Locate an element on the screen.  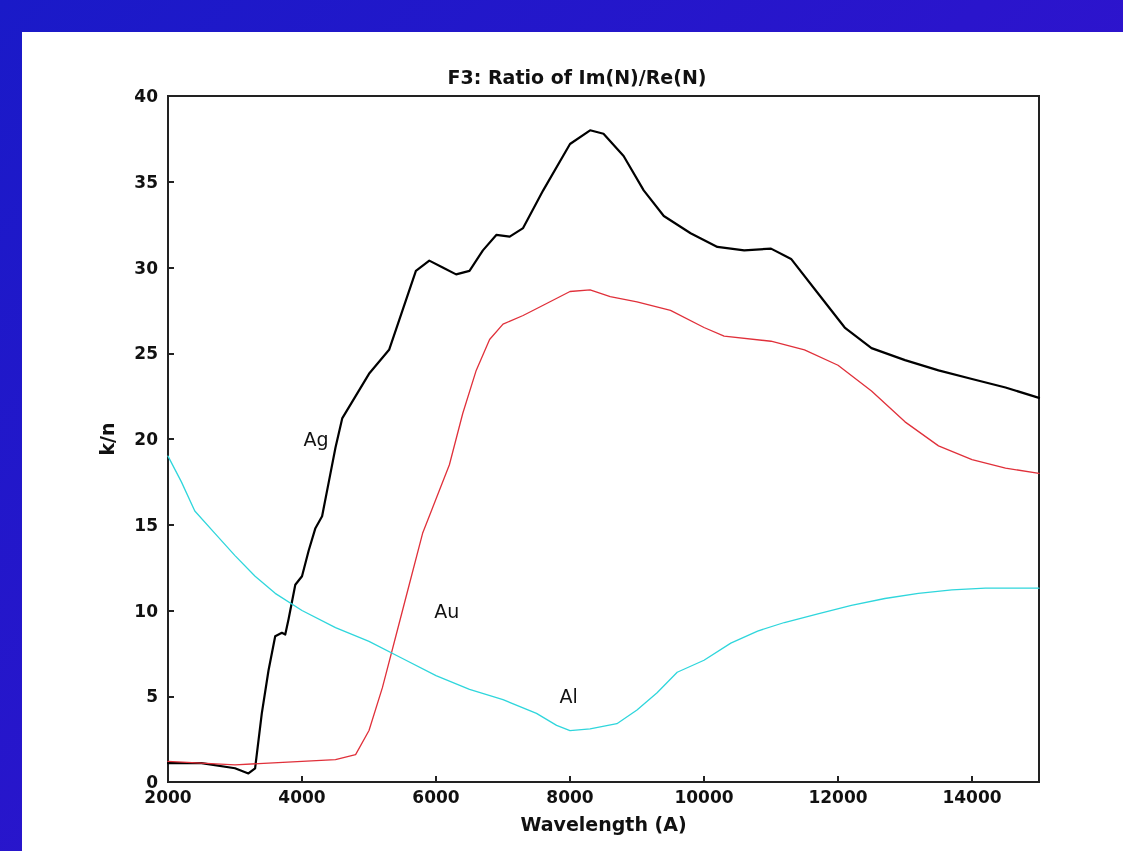
y-tick-label: 35 is located at coordinates (146, 181).